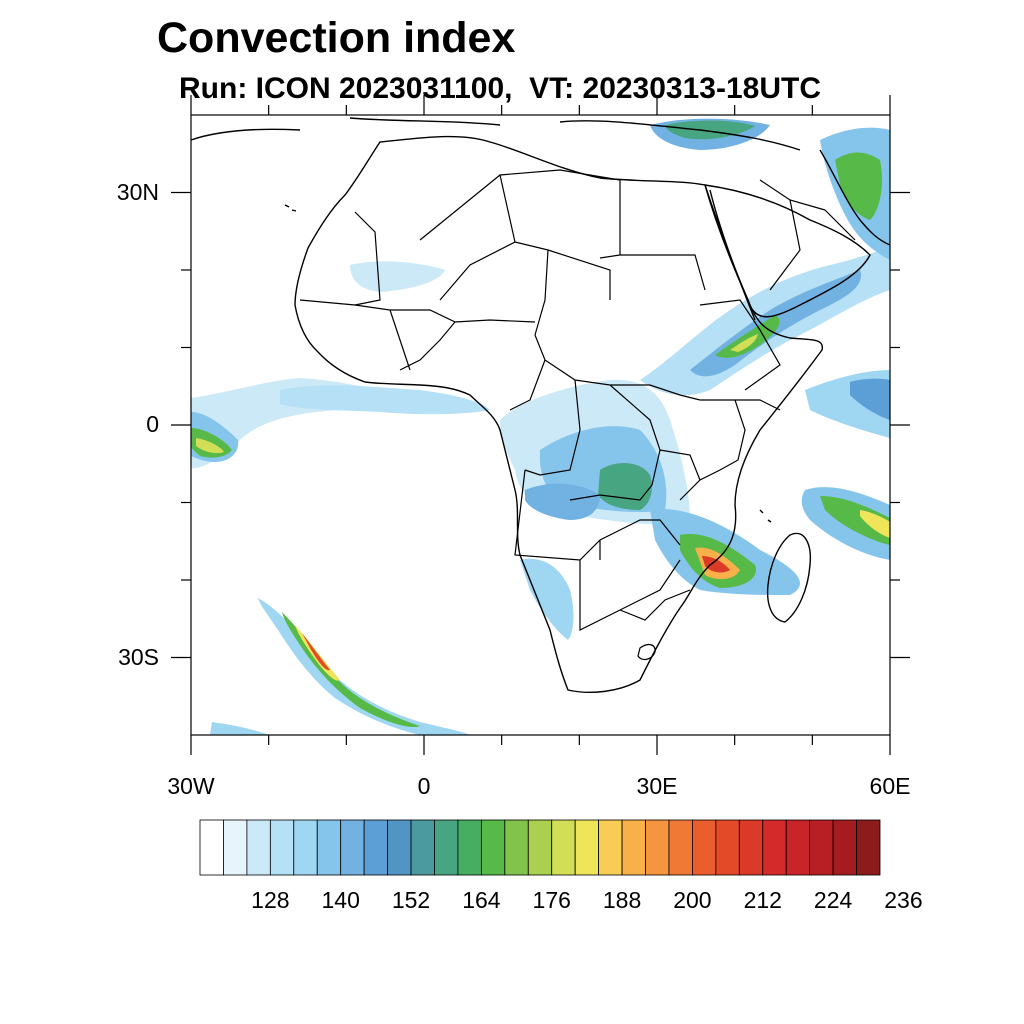 This screenshot has height=1024, width=1024. I want to click on field-south-tip, so click(240, 728).